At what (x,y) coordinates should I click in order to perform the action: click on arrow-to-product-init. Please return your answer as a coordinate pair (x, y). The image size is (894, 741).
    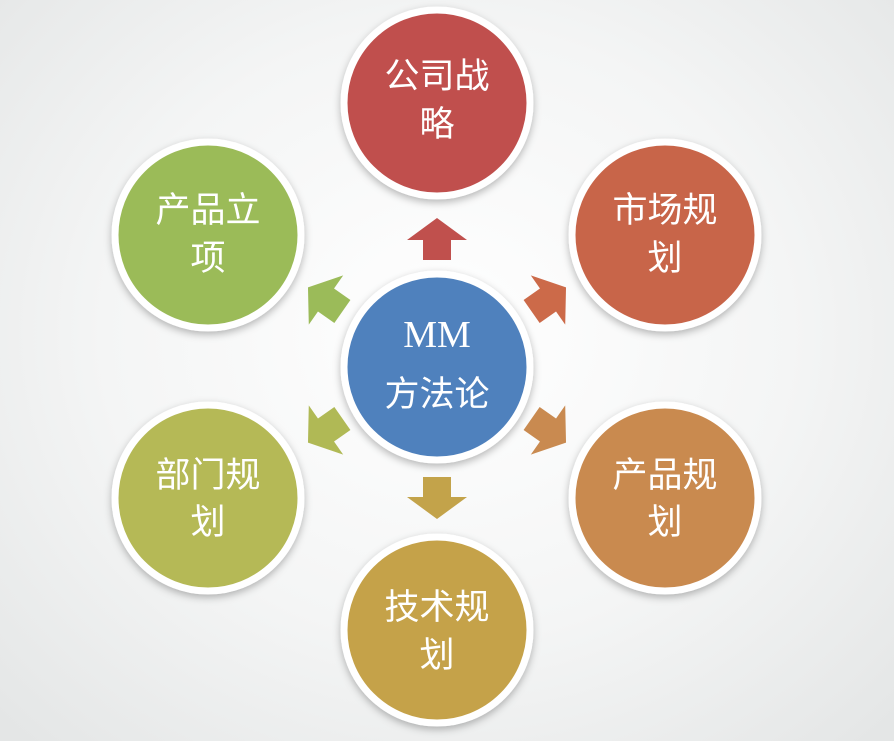
    Looking at the image, I should click on (329, 300).